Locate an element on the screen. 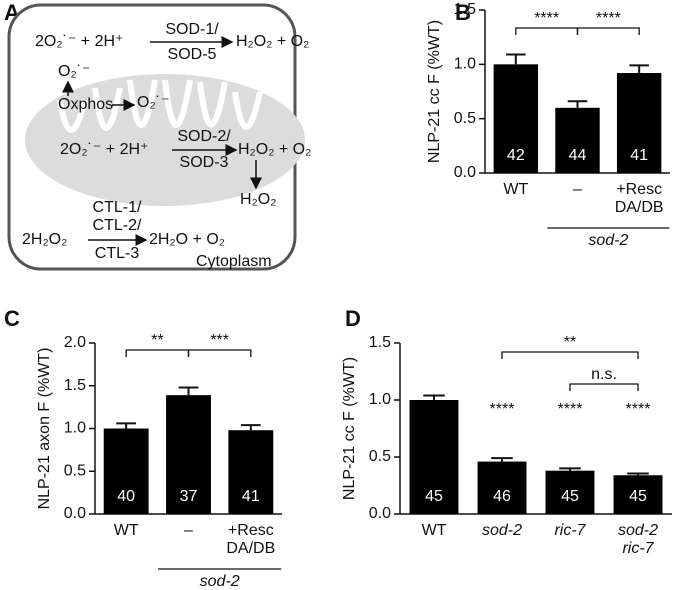 This screenshot has width=677, height=590. enzyme: SOD-5 is located at coordinates (192, 54).